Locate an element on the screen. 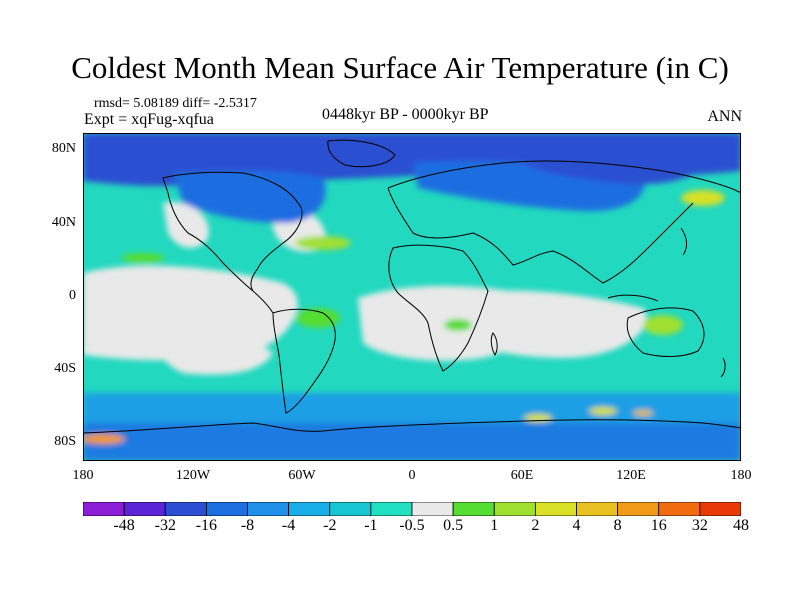 This screenshot has width=800, height=600. lon-label-120e: 120E is located at coordinates (631, 475).